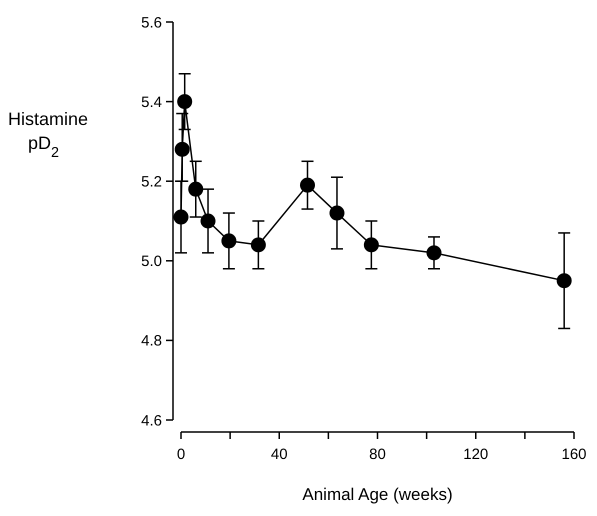 The image size is (597, 516). What do you see at coordinates (151, 181) in the screenshot?
I see `y-tick-label: 5.2` at bounding box center [151, 181].